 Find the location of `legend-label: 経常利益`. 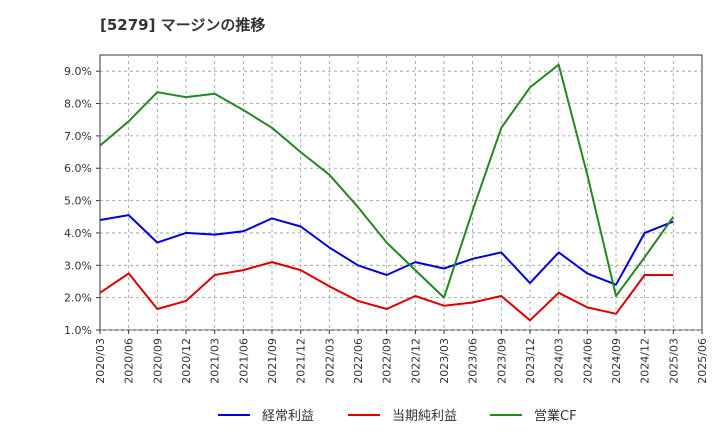

legend-label: 経常利益 is located at coordinates (288, 416).